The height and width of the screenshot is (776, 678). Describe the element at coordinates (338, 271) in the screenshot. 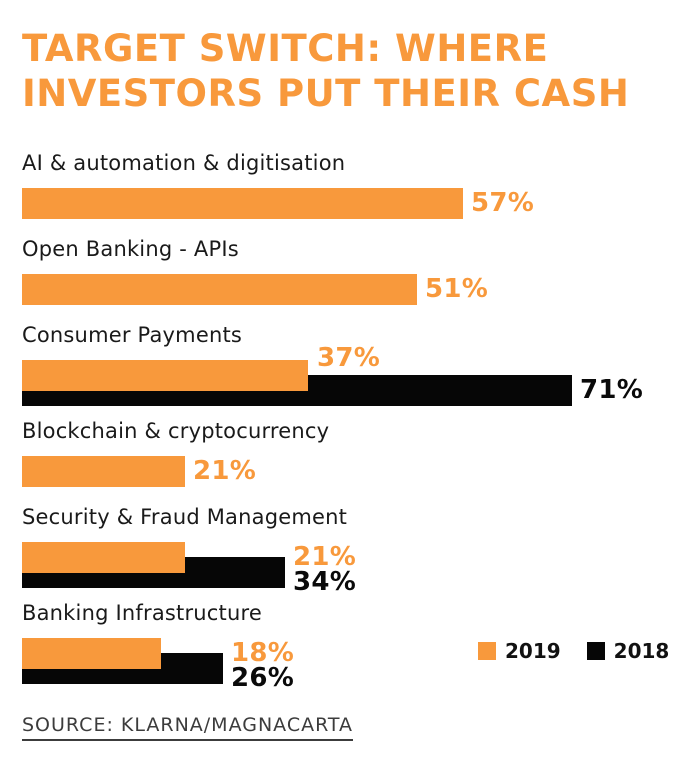

I see `chart-row: Open Banking - APIs 51%` at that location.